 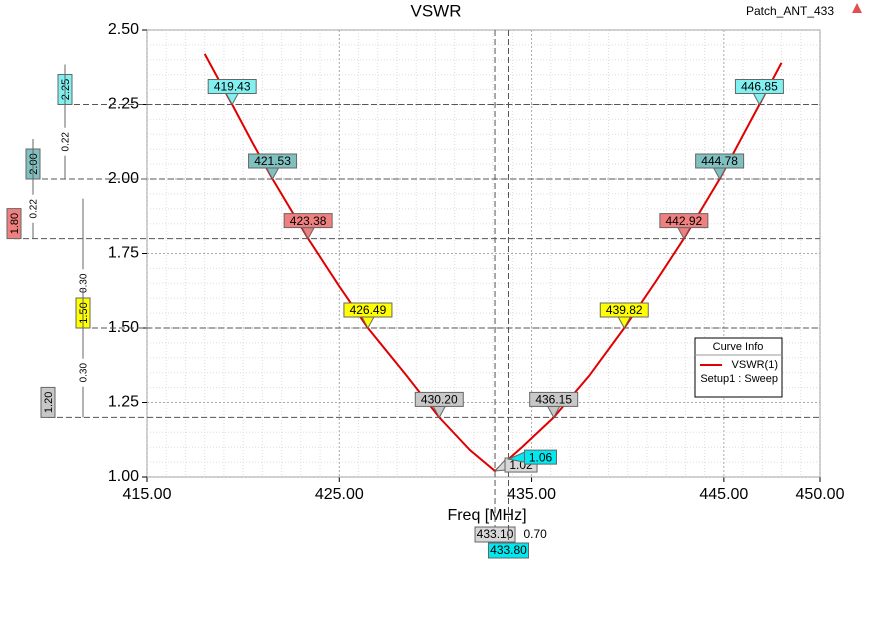 I want to click on legend-label: VSWR(1), so click(x=755, y=365).